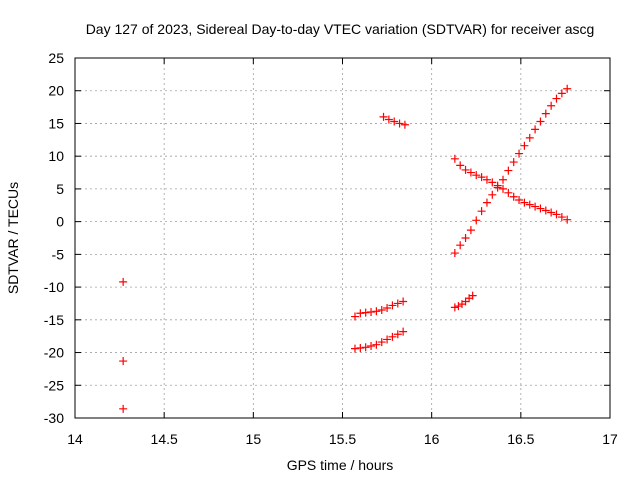  Describe the element at coordinates (60, 189) in the screenshot. I see `y-tick-label: 5` at that location.